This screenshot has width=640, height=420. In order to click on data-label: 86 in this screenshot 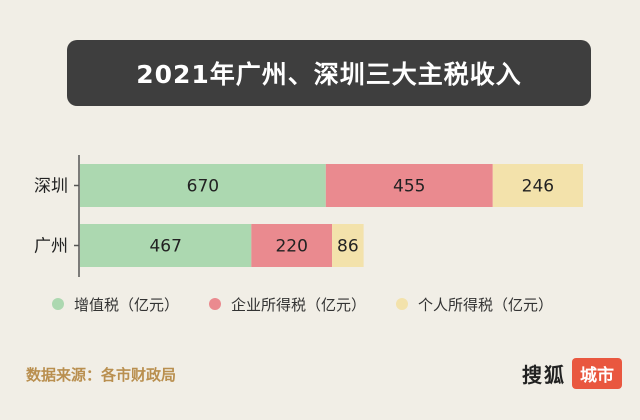, I will do `click(348, 247)`.